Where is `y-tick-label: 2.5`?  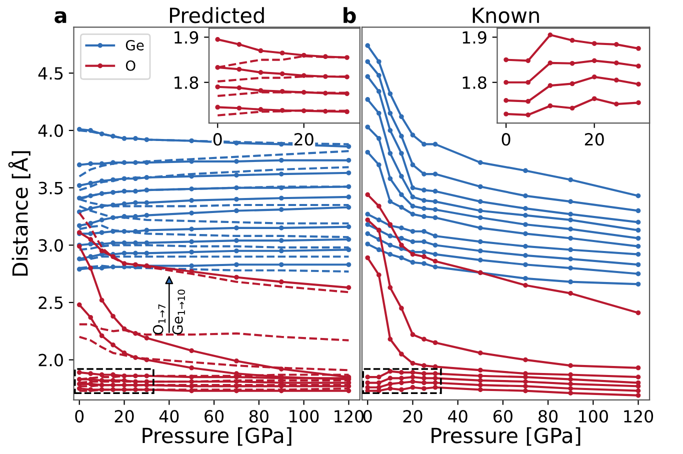
y-tick-label: 2.5 is located at coordinates (50, 303).